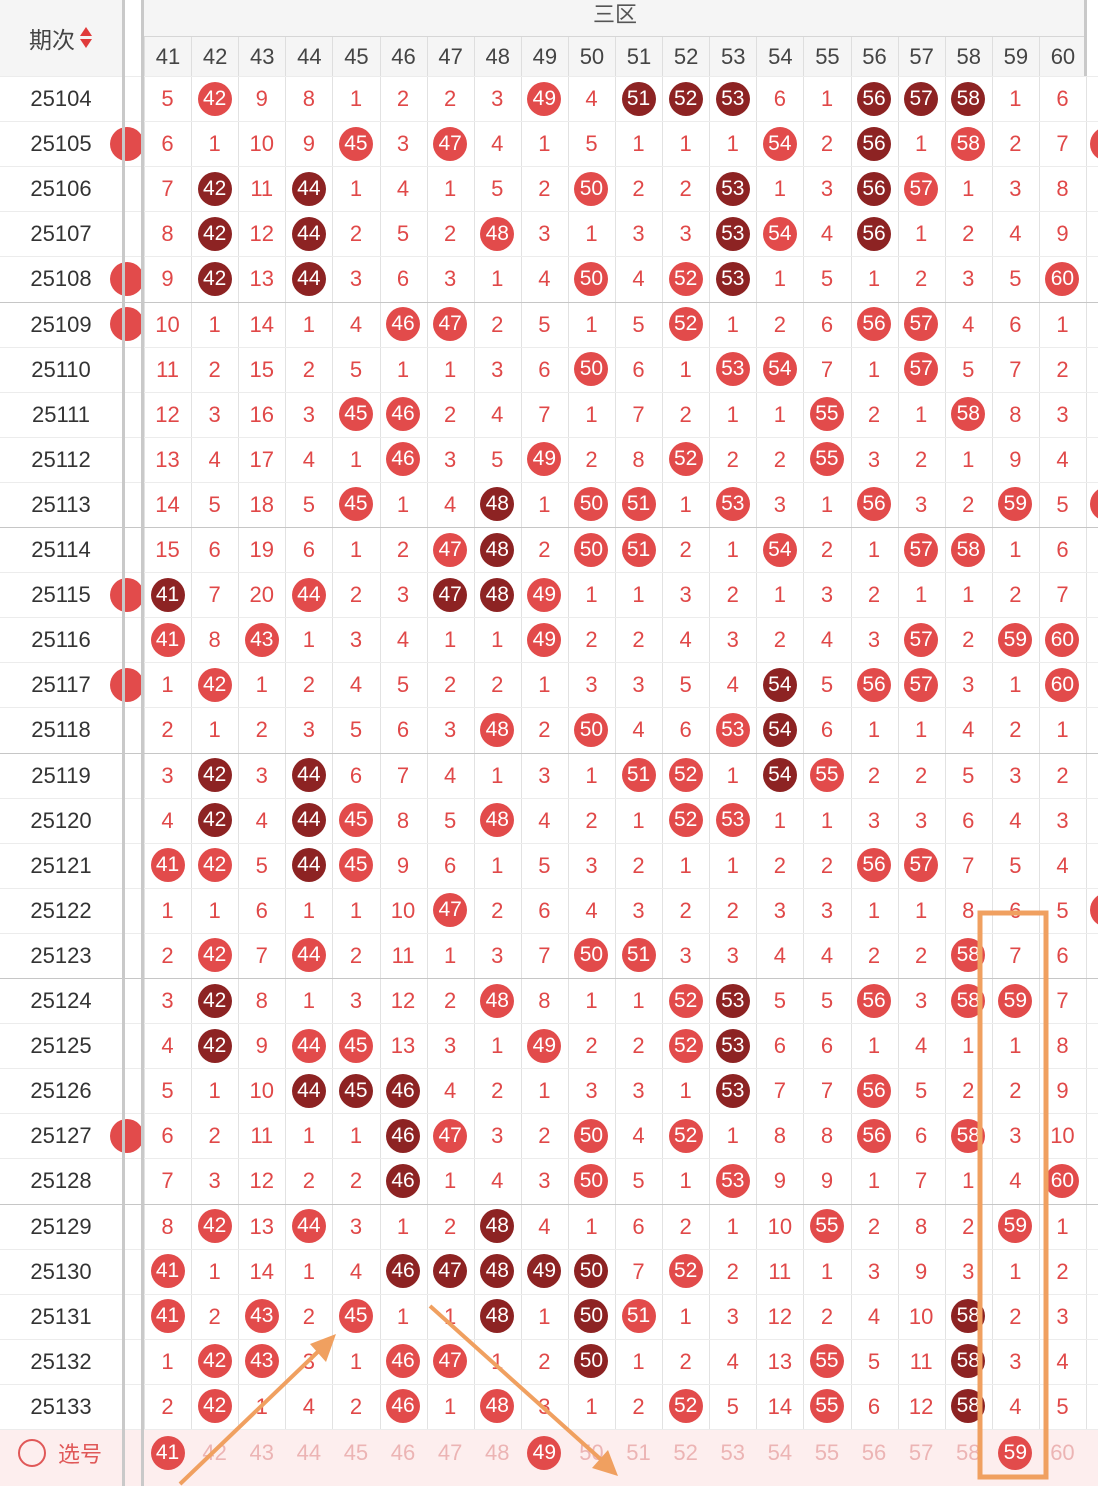 This screenshot has width=1098, height=1486. I want to click on radio-icon, so click(32, 1453).